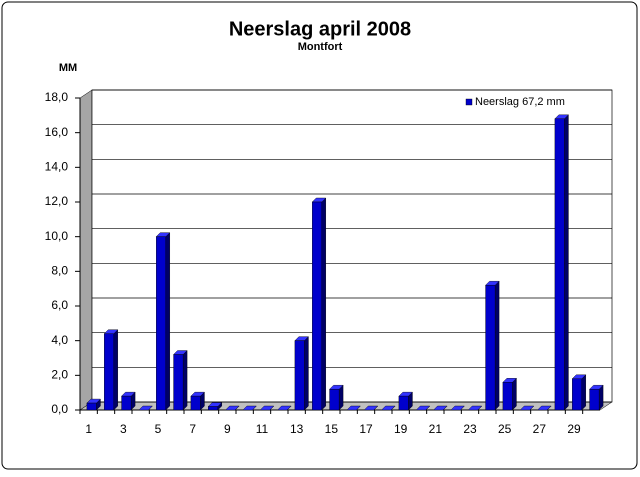  Describe the element at coordinates (59, 305) in the screenshot. I see `y-tick-label: 6,0` at that location.